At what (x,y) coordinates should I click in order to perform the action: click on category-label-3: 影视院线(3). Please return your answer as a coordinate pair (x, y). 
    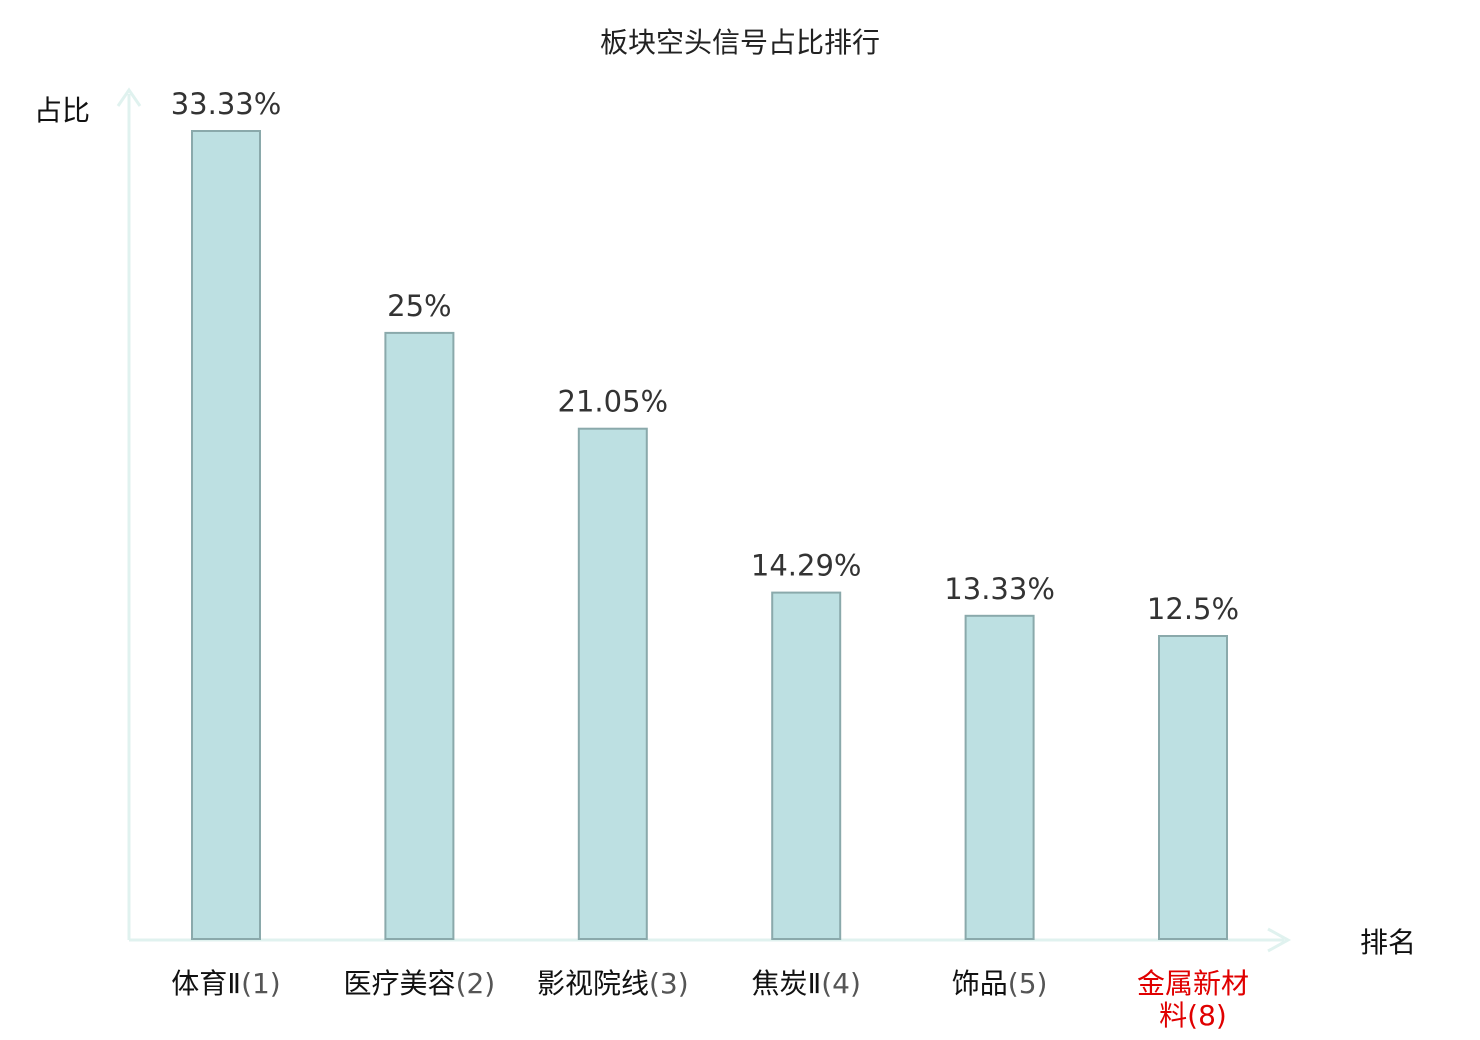
    Looking at the image, I should click on (613, 983).